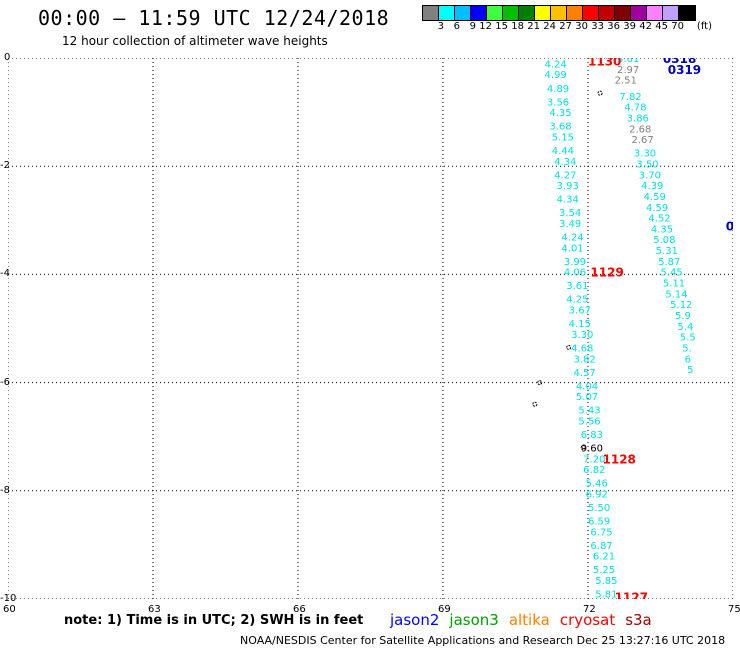 The image size is (740, 650). I want to click on pass-time-label: 03, so click(729, 227).